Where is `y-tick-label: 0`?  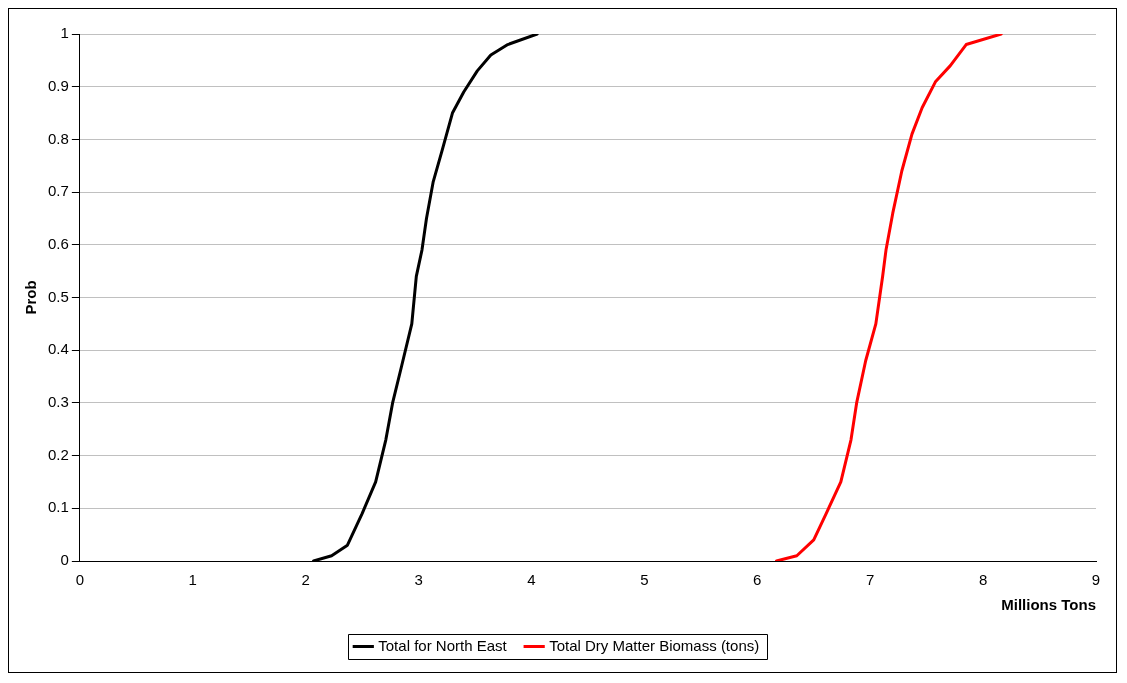 y-tick-label: 0 is located at coordinates (64, 560).